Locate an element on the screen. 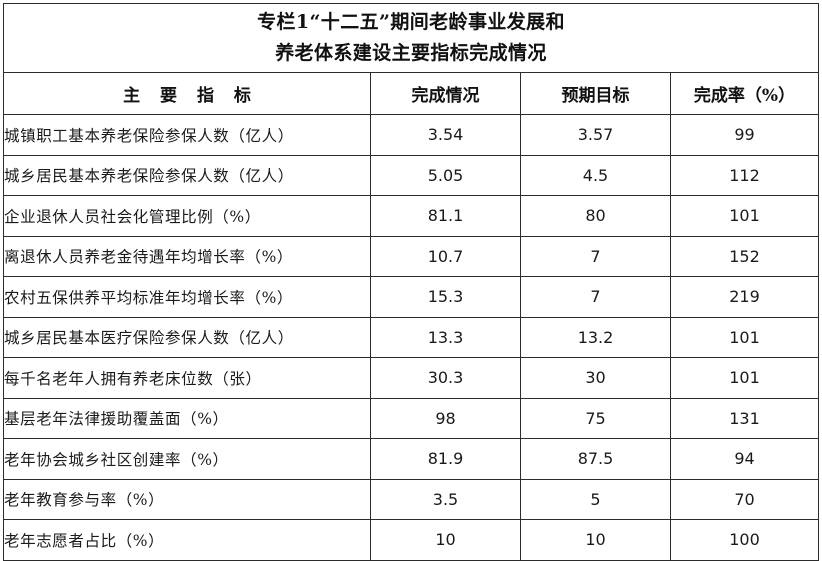  row-indicator: 每千名老年人拥有养老床位数（张） is located at coordinates (187, 378).